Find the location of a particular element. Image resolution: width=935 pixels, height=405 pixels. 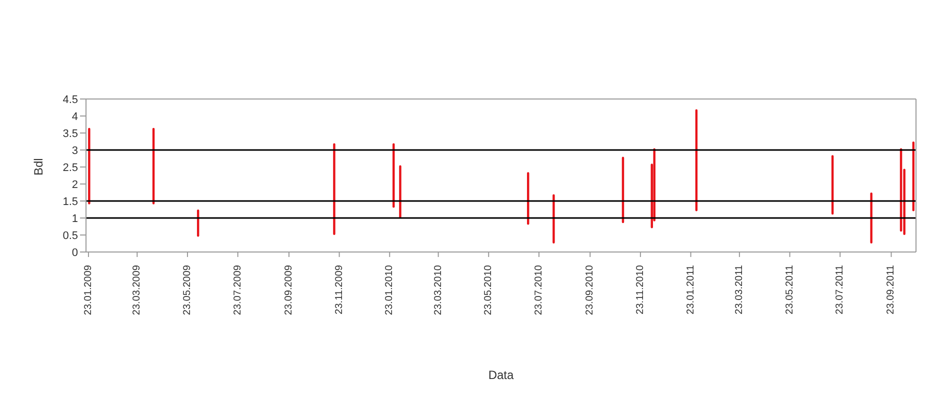

y-tick-label: 3 is located at coordinates (75, 150).